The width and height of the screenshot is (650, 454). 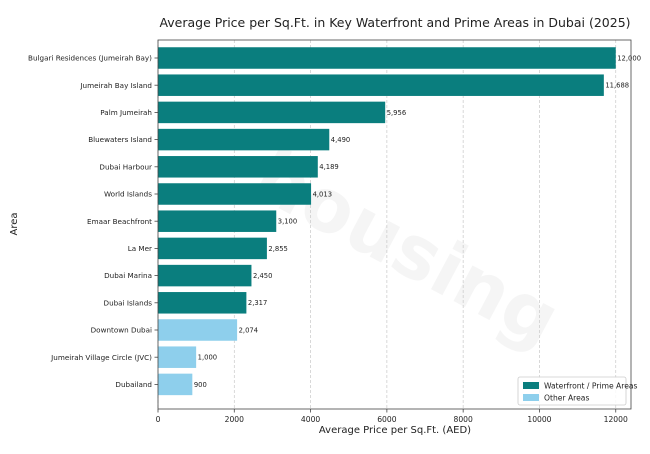 I want to click on data-label: 2,855, so click(x=277, y=249).